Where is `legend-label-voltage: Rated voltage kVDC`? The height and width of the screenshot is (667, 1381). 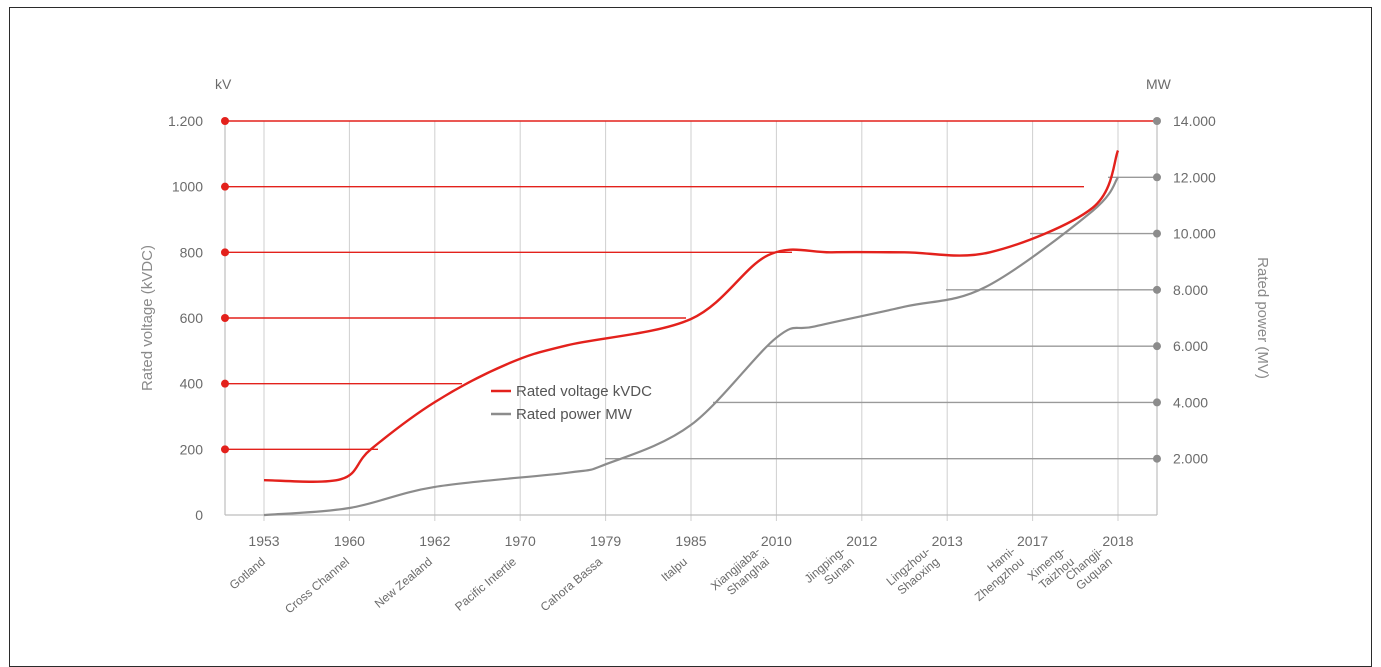 legend-label-voltage: Rated voltage kVDC is located at coordinates (584, 391).